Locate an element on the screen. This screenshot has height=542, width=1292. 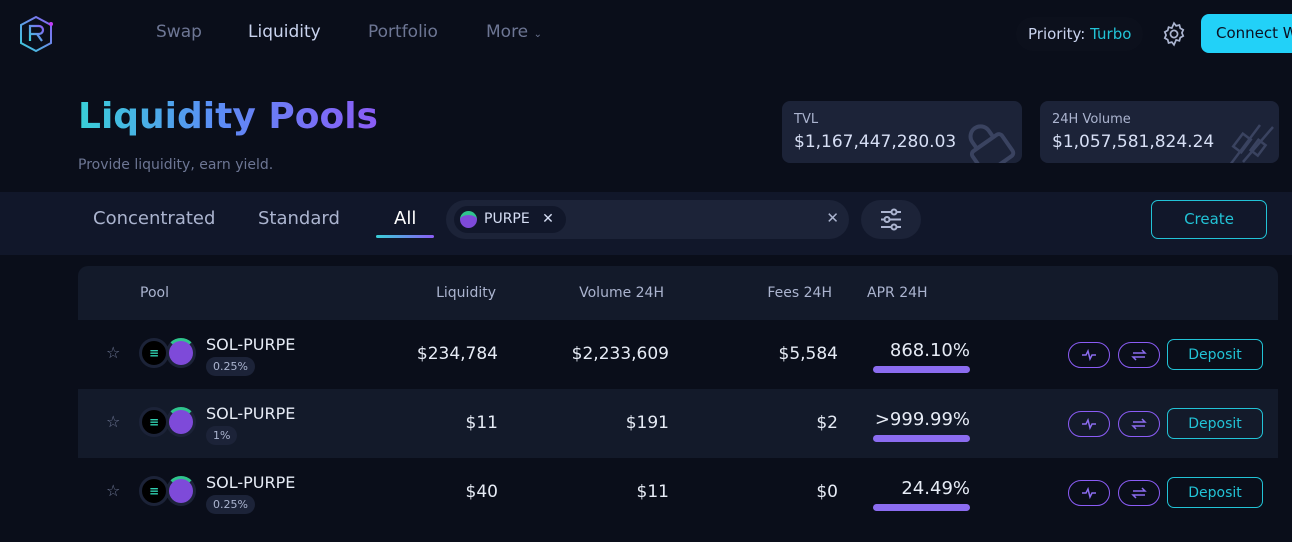
gear-icon is located at coordinates (1174, 34).